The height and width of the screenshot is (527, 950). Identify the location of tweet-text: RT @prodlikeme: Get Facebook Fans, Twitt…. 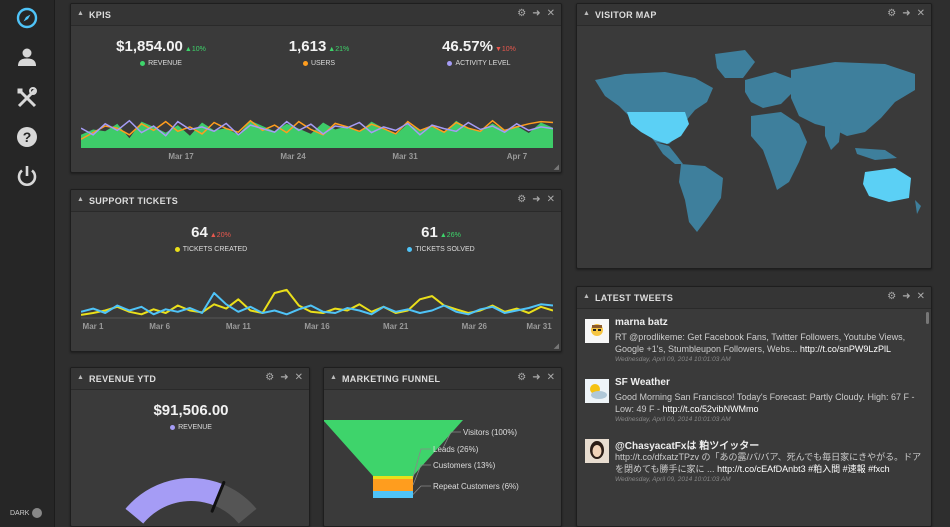
(760, 343).